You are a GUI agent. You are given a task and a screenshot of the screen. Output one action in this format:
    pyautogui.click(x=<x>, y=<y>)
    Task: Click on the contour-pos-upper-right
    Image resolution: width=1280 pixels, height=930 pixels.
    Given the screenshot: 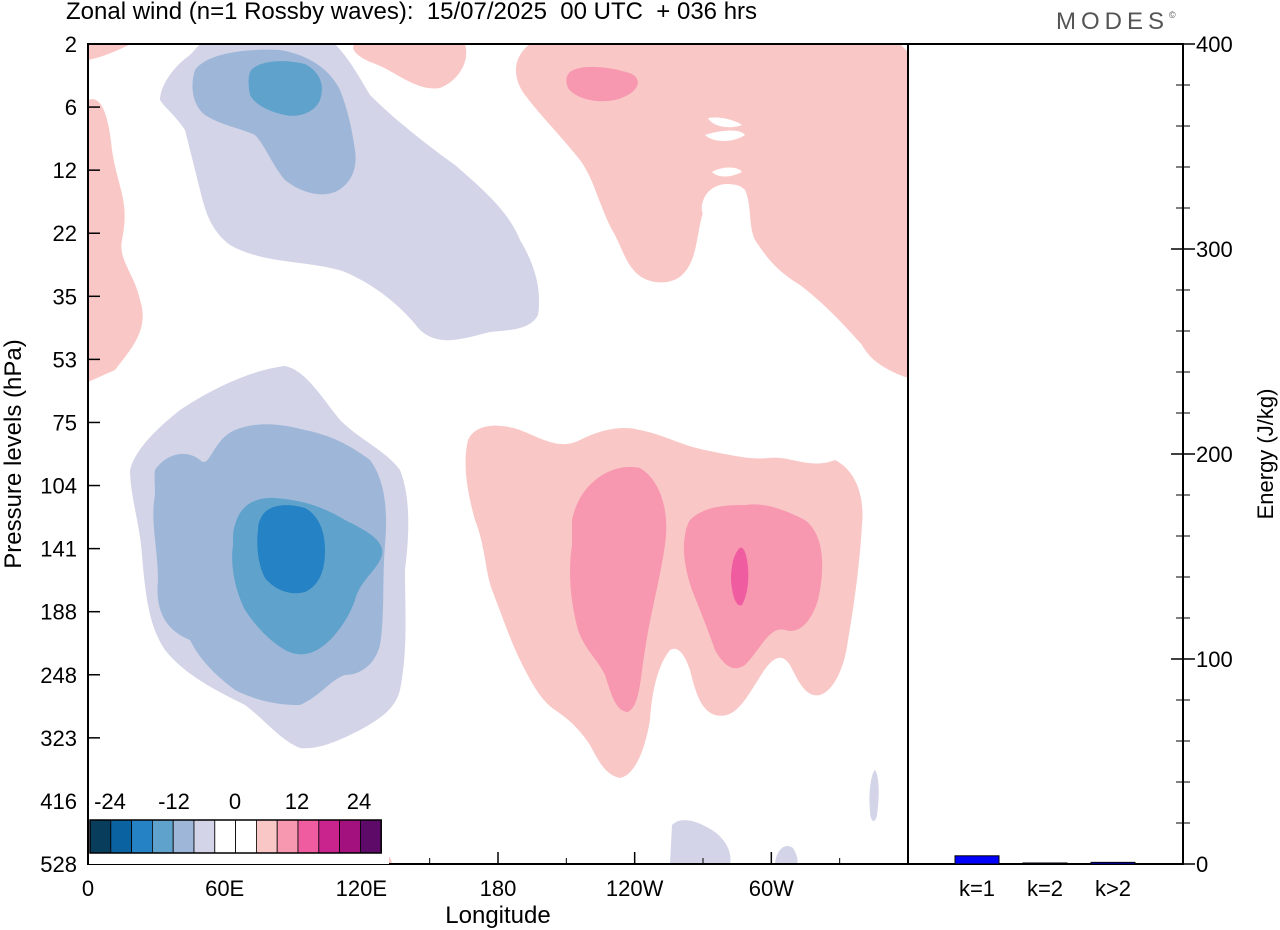 What is the action you would take?
    pyautogui.click(x=711, y=211)
    